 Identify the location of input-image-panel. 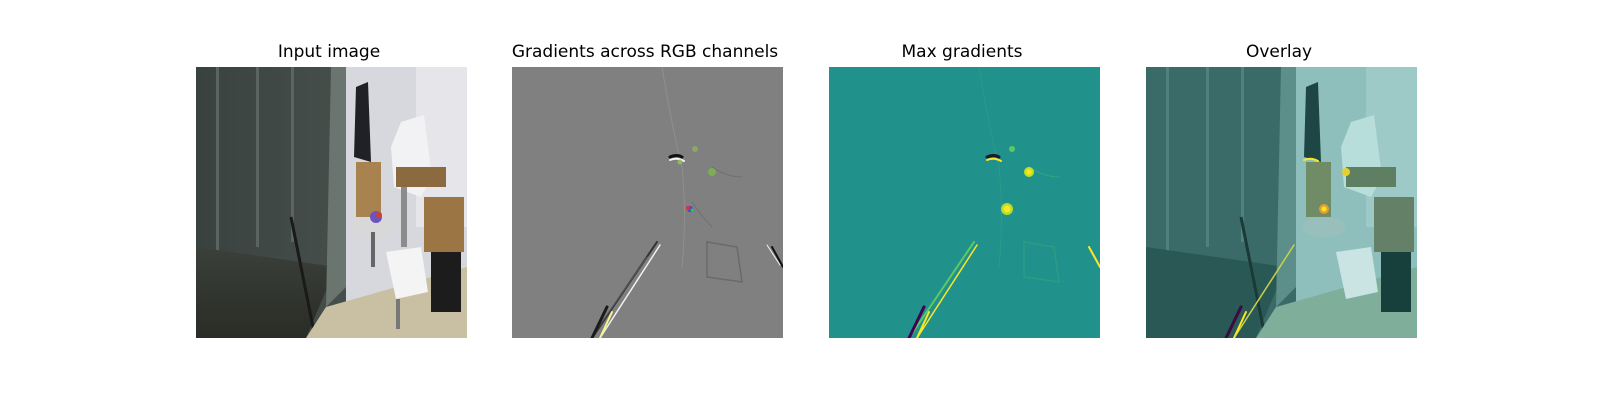
(331, 202).